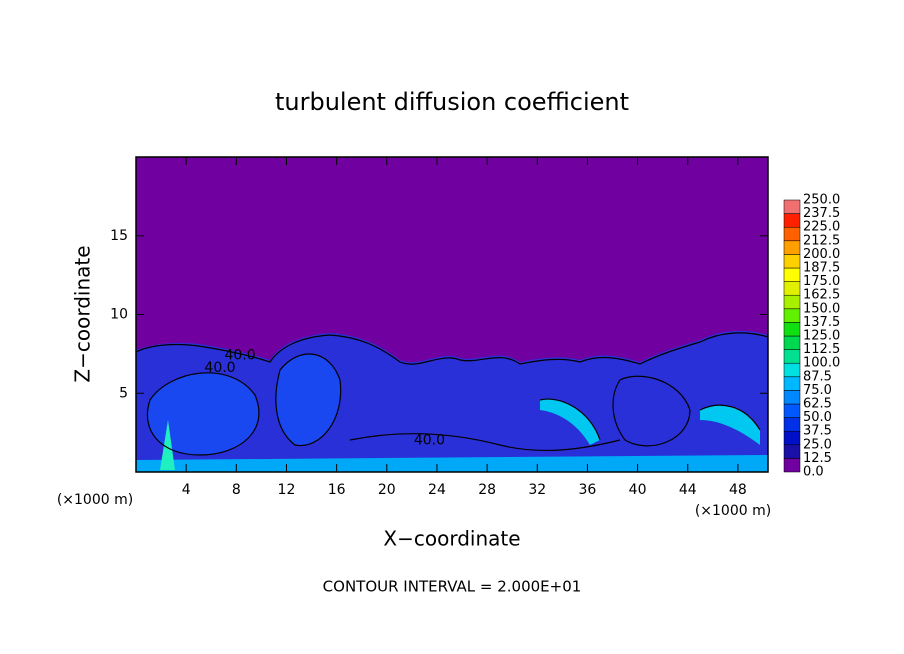  What do you see at coordinates (817, 404) in the screenshot?
I see `colorbar-label: 62.5` at bounding box center [817, 404].